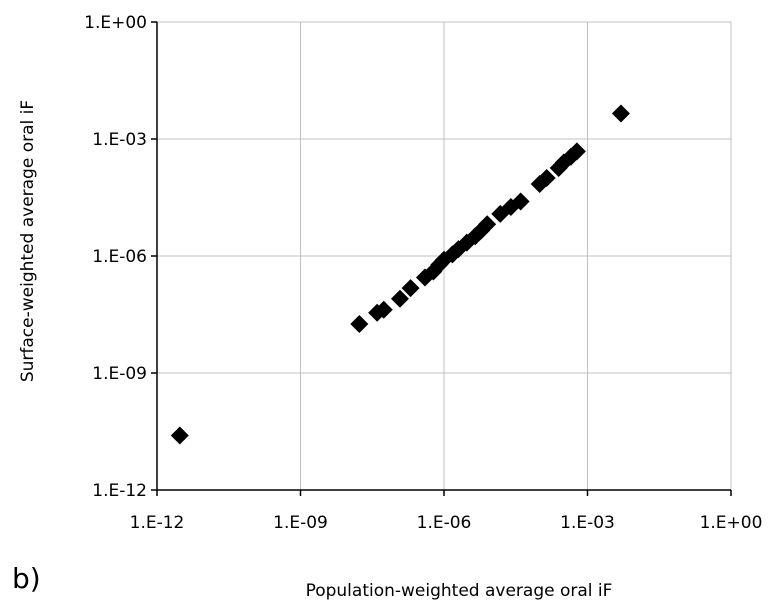  Describe the element at coordinates (28, 241) in the screenshot. I see `y-axis-title: Surface-weighted average oral iF` at that location.